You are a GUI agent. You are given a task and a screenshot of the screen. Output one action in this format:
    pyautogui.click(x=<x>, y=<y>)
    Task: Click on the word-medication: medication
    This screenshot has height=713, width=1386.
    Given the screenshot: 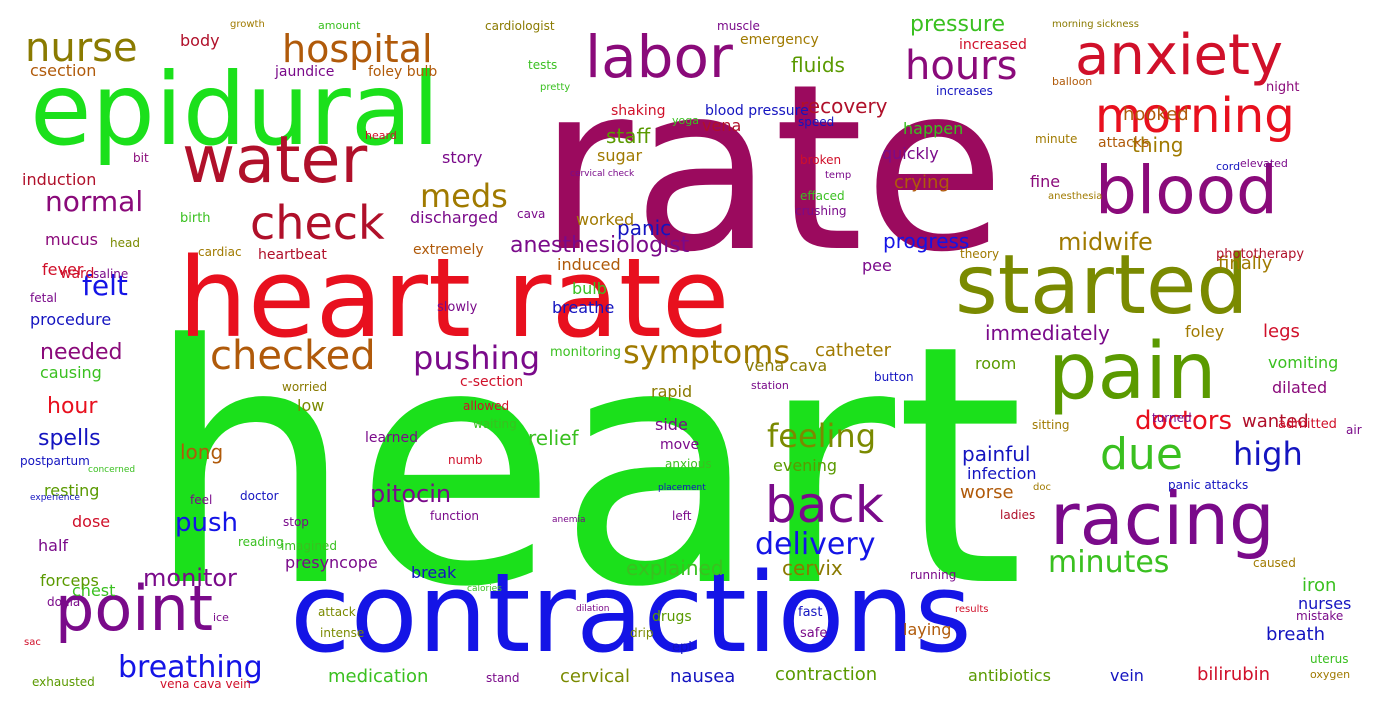 What is the action you would take?
    pyautogui.click(x=378, y=676)
    